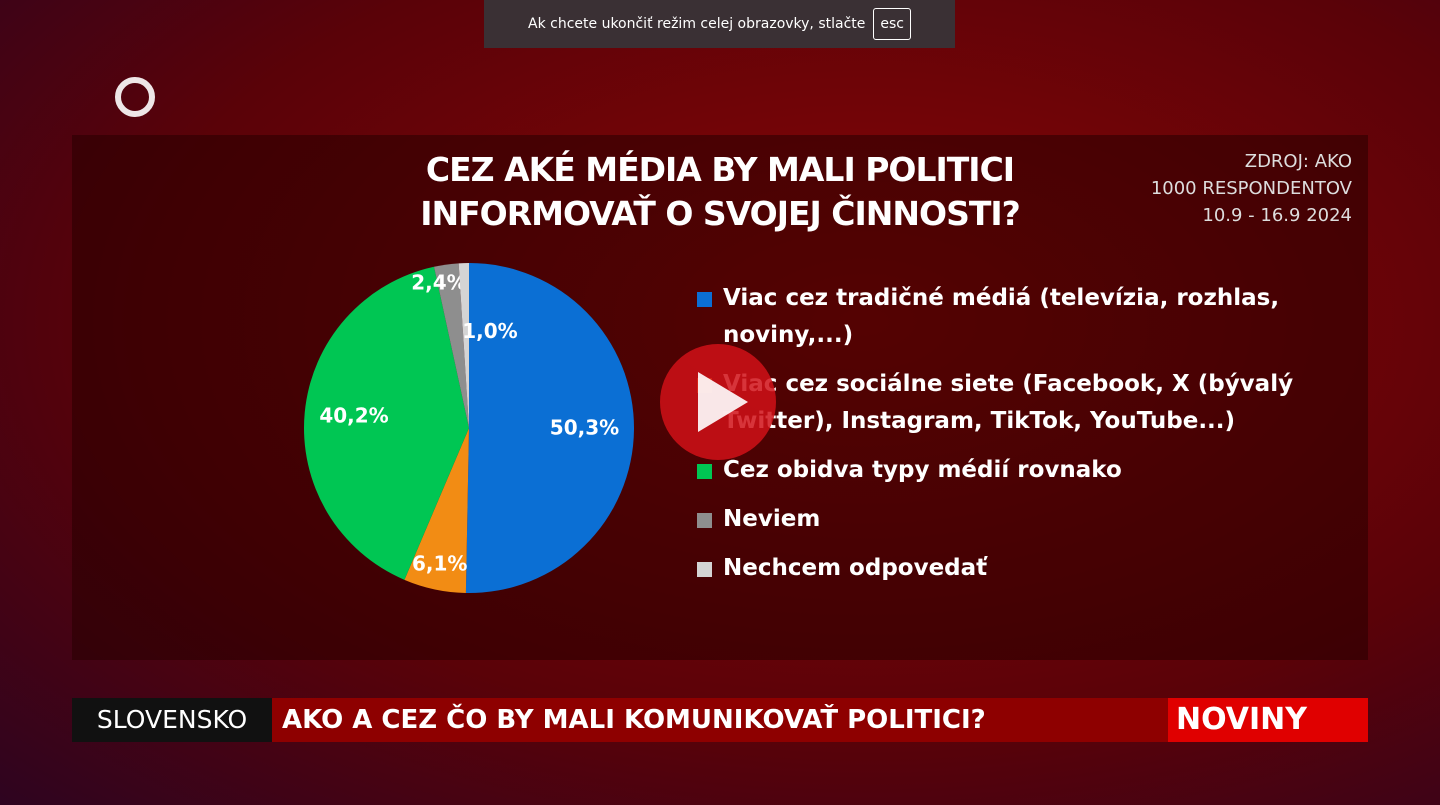  Describe the element at coordinates (489, 331) in the screenshot. I see `data-label: 1,0%` at that location.